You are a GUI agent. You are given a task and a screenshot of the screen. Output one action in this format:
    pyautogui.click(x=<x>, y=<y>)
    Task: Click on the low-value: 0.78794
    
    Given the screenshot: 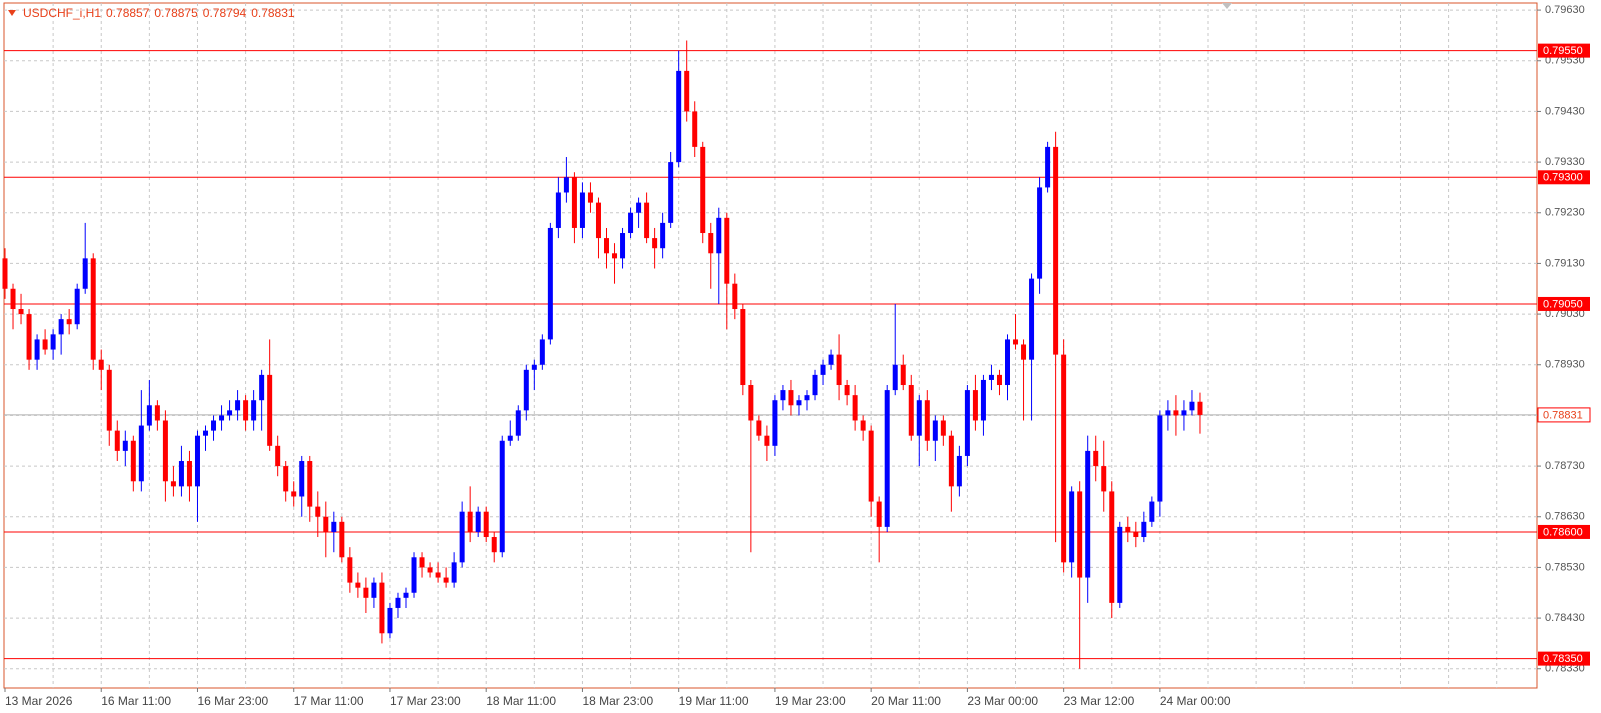 What is the action you would take?
    pyautogui.click(x=224, y=13)
    